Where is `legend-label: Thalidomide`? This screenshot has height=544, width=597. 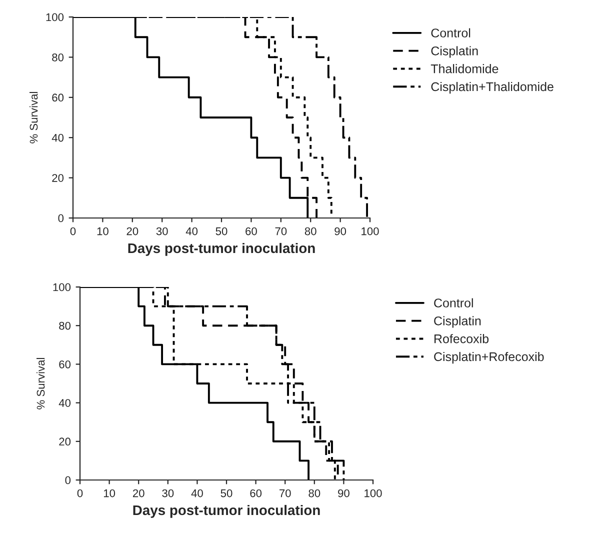 legend-label: Thalidomide is located at coordinates (464, 69).